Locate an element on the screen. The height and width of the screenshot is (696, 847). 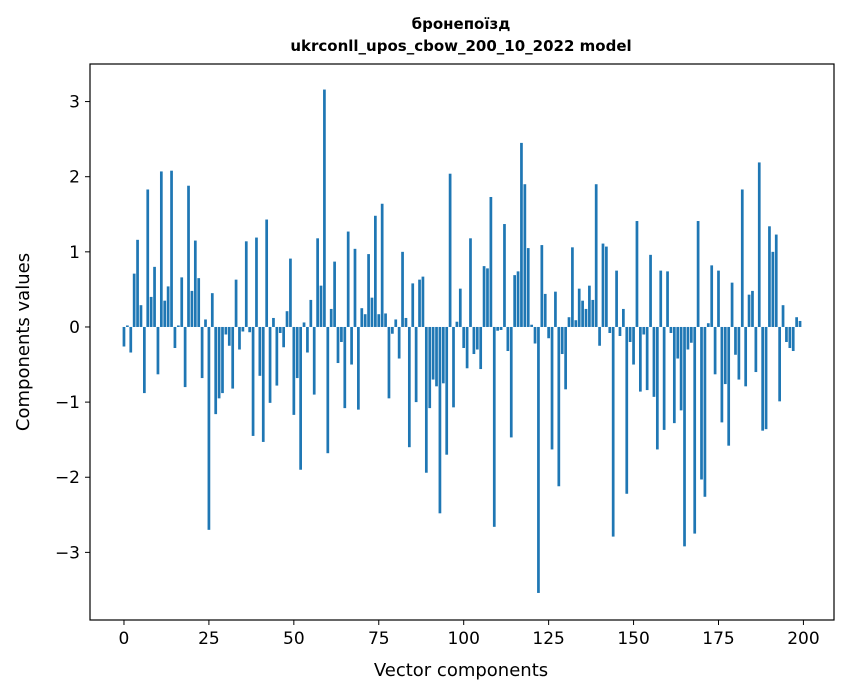
y-axis: 3 2 1 0 −1 −2 −3 is located at coordinates (72, 328).